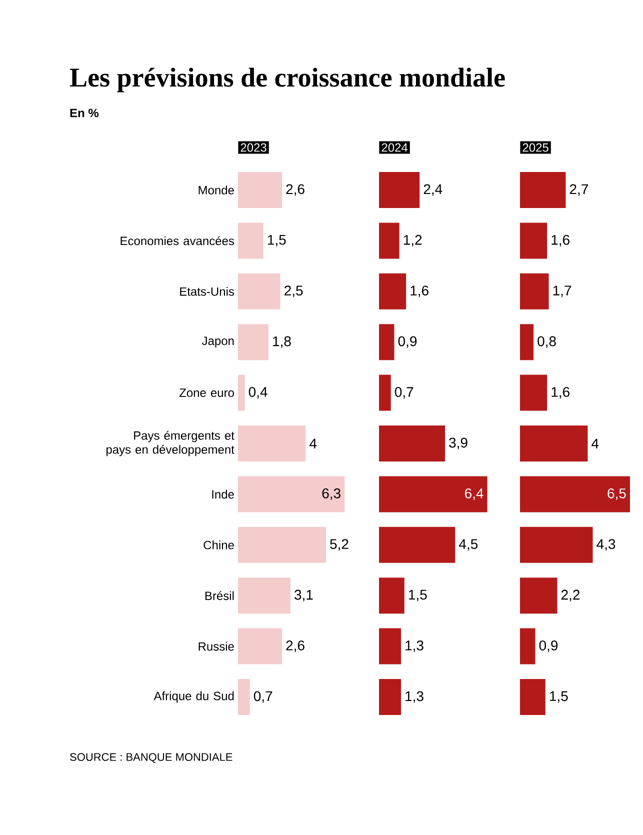 The image size is (643, 835). What do you see at coordinates (194, 697) in the screenshot?
I see `y-tick-label: Afrique du Sud` at bounding box center [194, 697].